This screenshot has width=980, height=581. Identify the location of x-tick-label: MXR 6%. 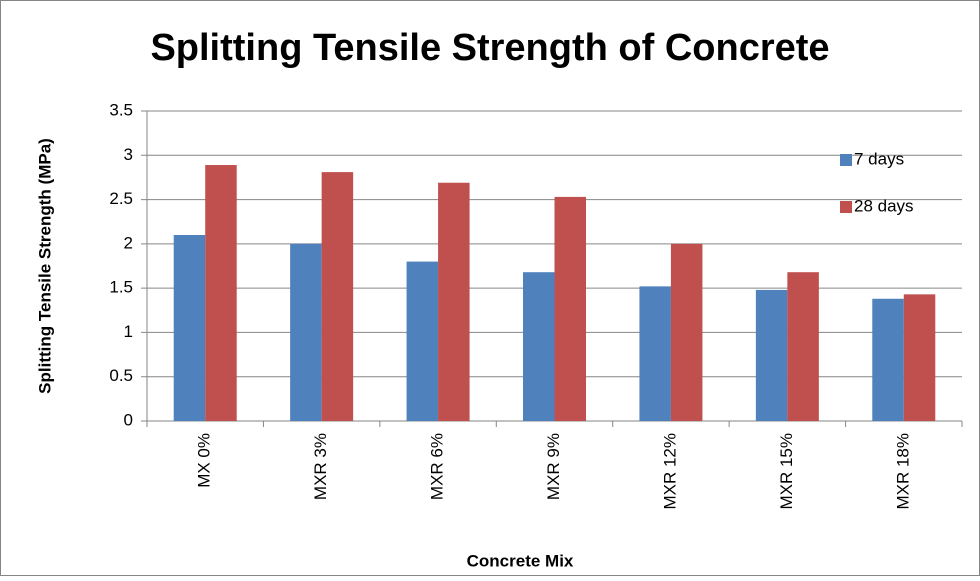
(437, 466).